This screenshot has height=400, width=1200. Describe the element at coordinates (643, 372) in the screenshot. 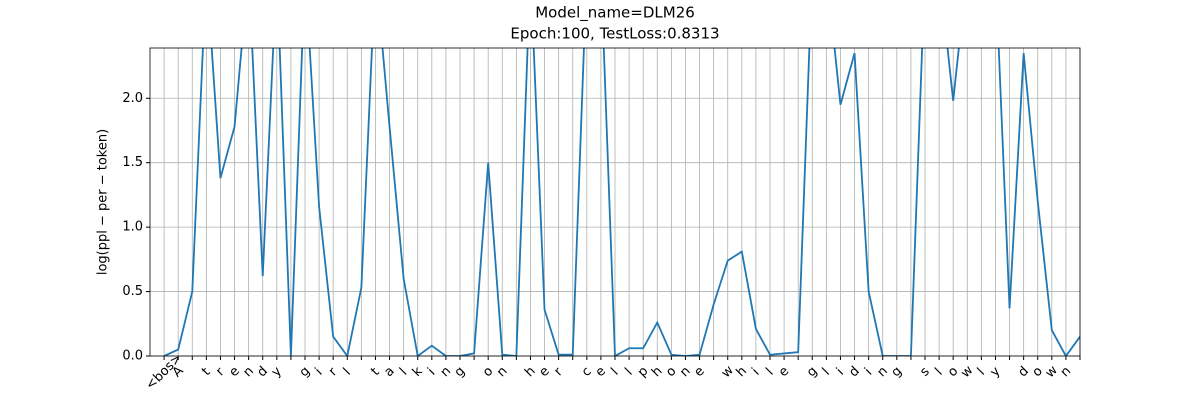

I see `x-tick-label: p` at that location.